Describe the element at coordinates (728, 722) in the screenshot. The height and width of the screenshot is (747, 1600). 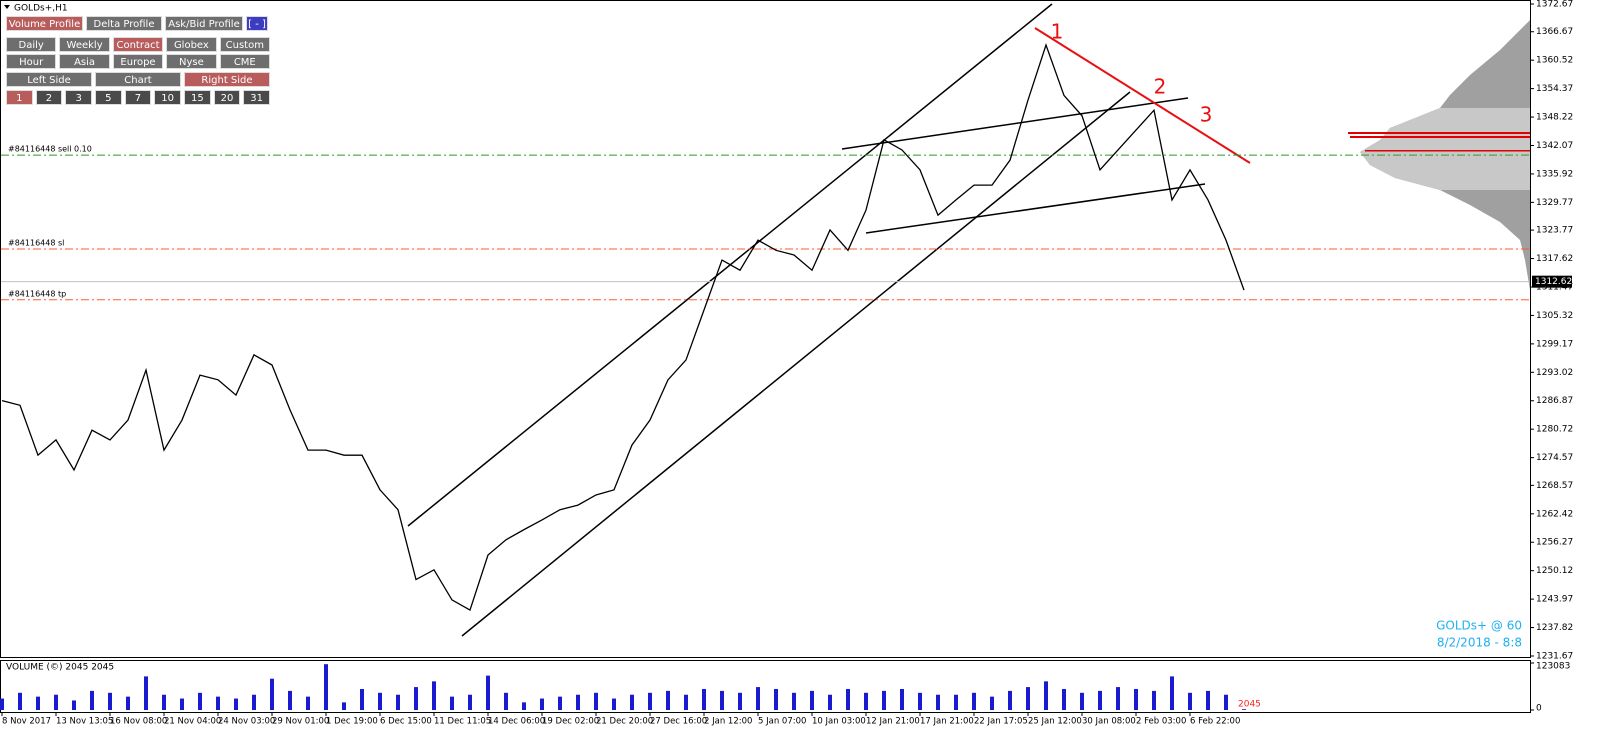
I see `x-tick-label: 2 Jan 12:00` at that location.